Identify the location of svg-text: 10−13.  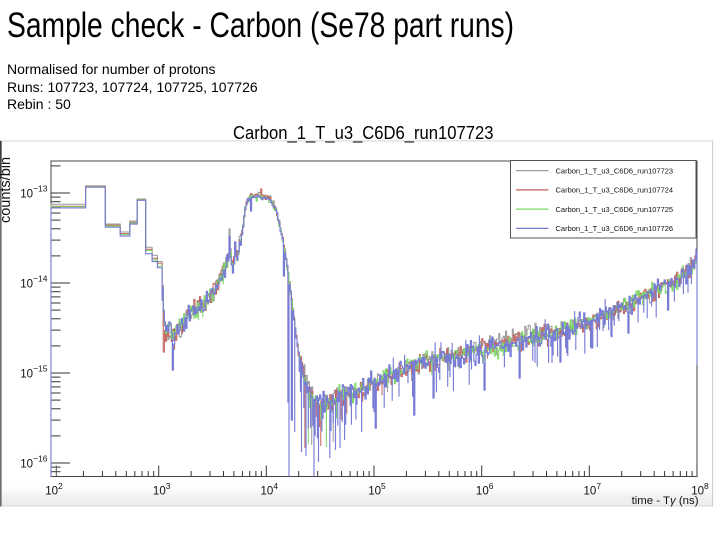
(33, 192).